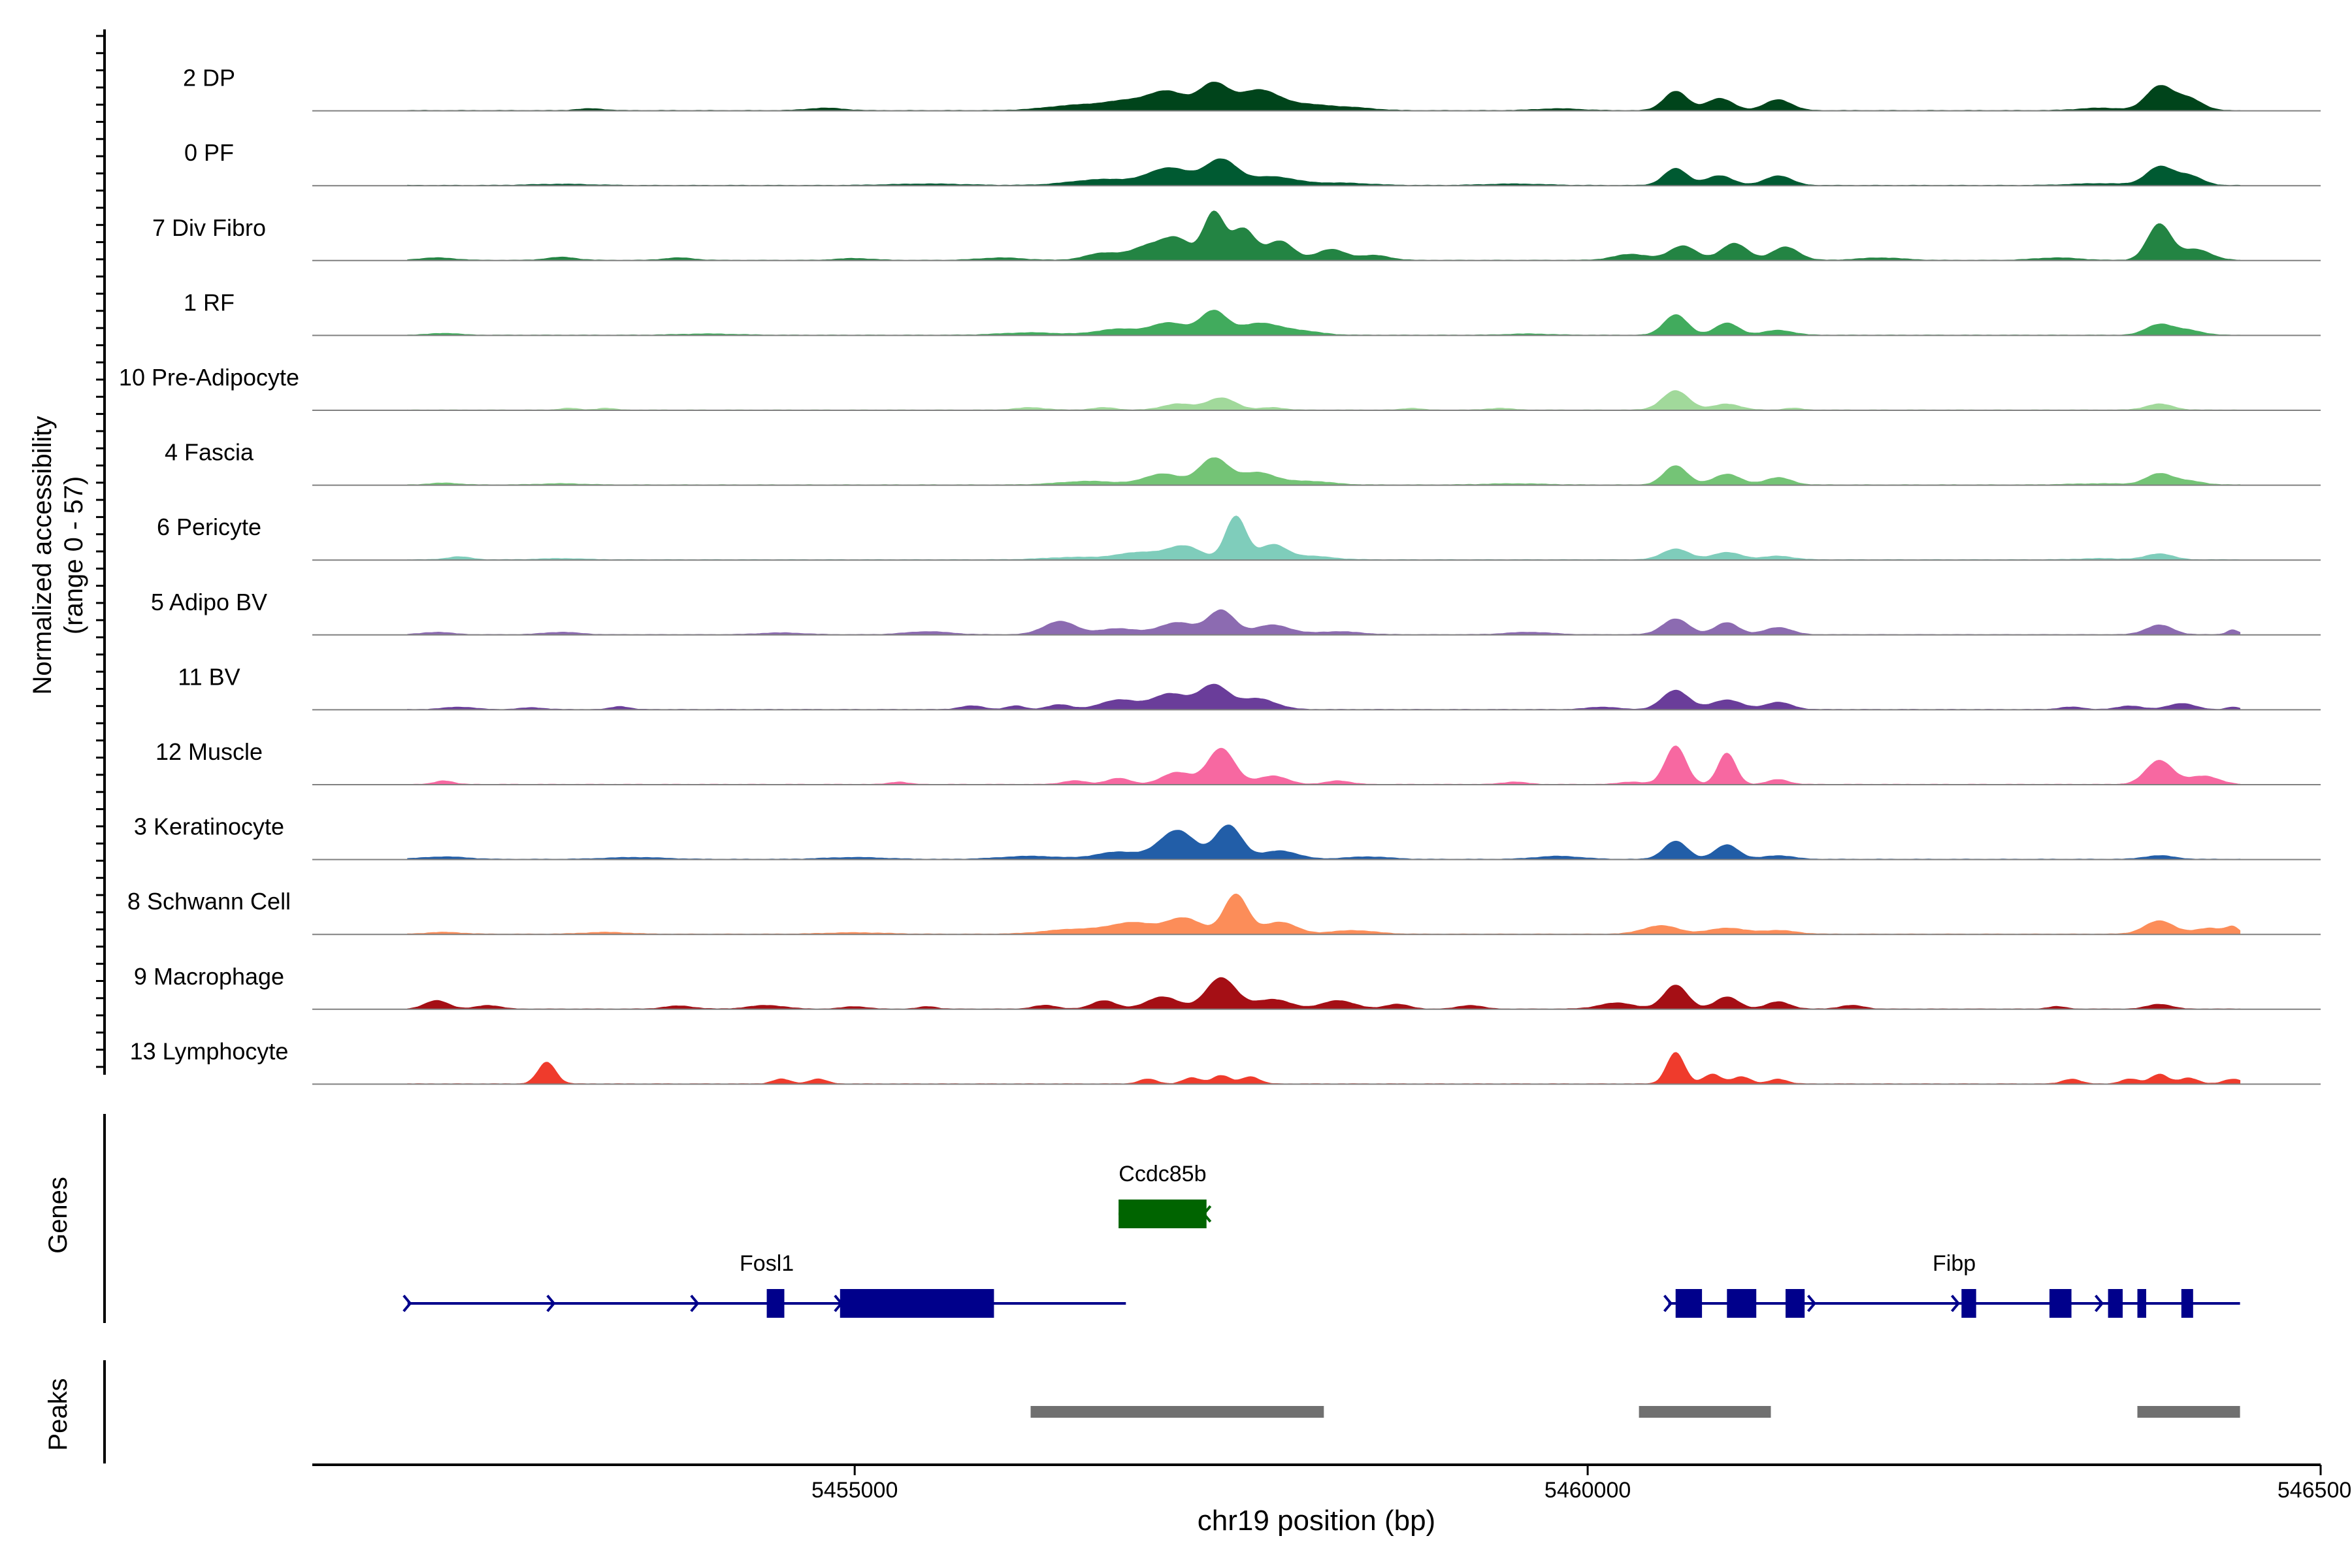  What do you see at coordinates (1225, 1061) in the screenshot?
I see `track-14: 13 Lymphocyte` at bounding box center [1225, 1061].